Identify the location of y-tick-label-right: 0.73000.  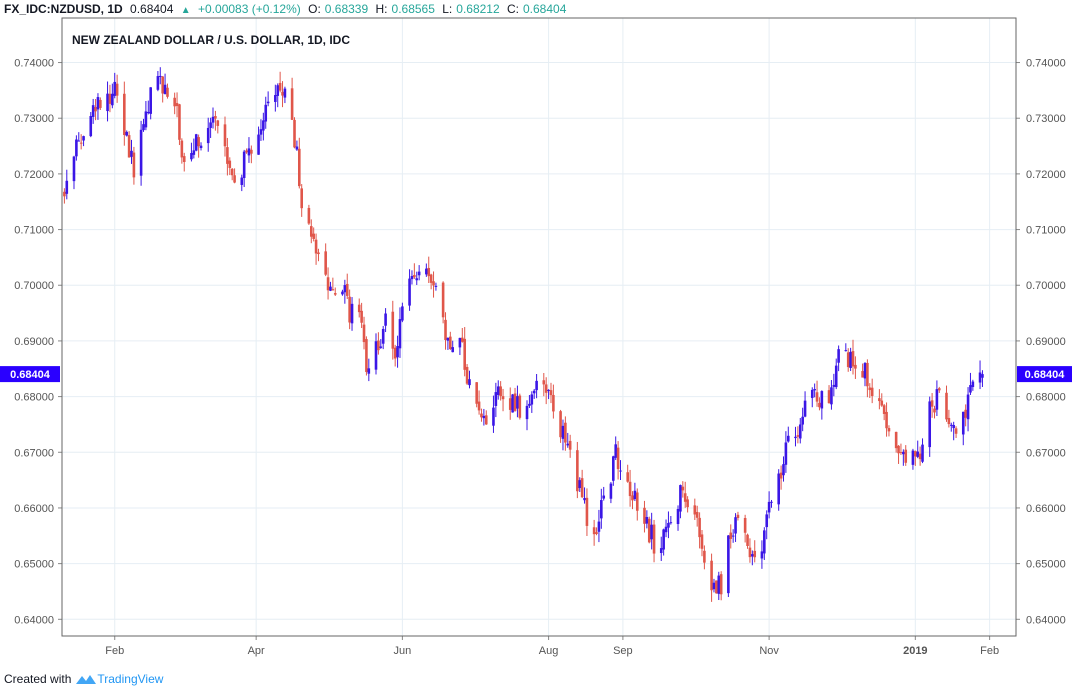
(1046, 119).